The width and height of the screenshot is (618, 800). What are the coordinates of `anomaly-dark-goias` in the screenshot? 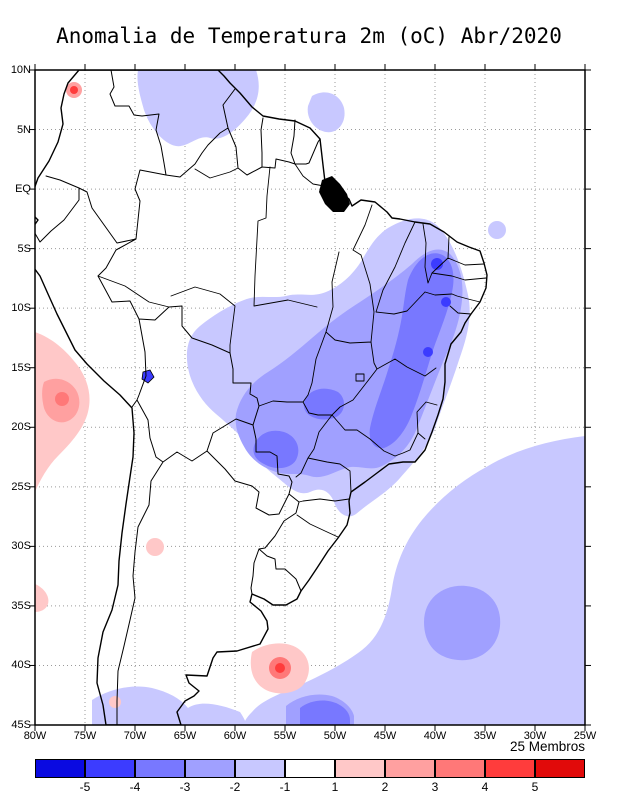 It's located at (323, 404).